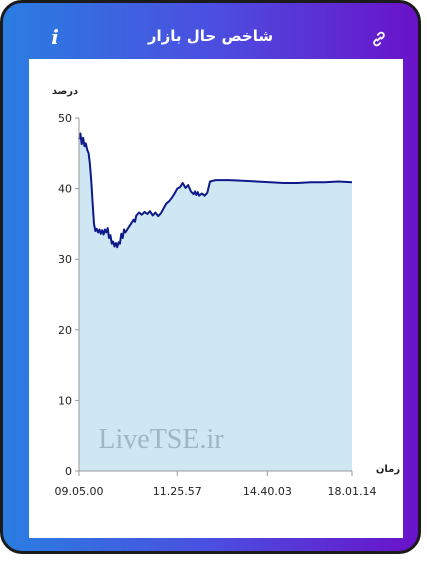 The width and height of the screenshot is (427, 574). Describe the element at coordinates (161, 439) in the screenshot. I see `watermark: LiveTSE.ir` at that location.